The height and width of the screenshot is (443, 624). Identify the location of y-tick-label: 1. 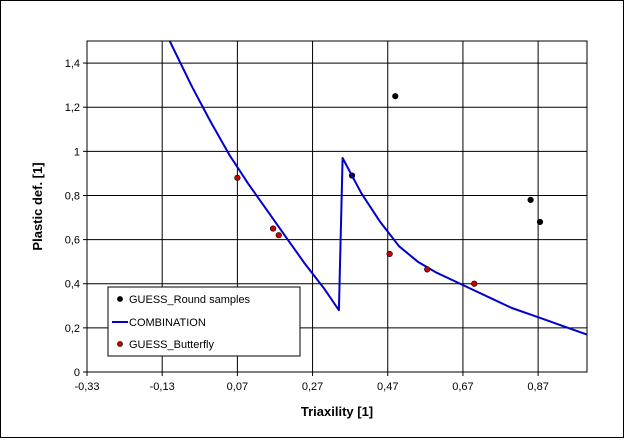
(77, 152).